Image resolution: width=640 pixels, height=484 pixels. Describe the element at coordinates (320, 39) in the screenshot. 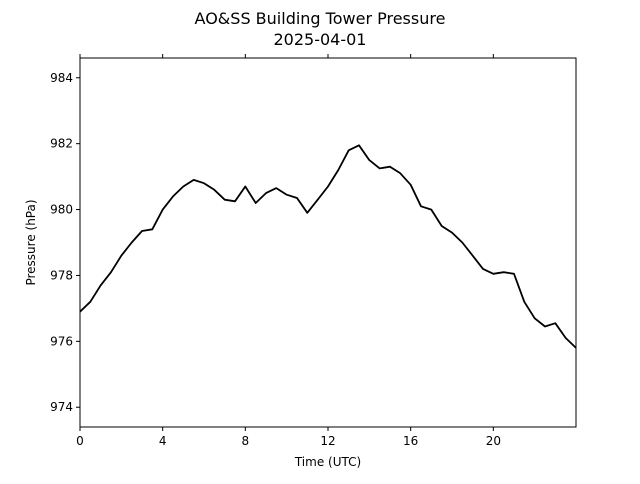

I see `chart-subtitle: 2025-04-01` at that location.